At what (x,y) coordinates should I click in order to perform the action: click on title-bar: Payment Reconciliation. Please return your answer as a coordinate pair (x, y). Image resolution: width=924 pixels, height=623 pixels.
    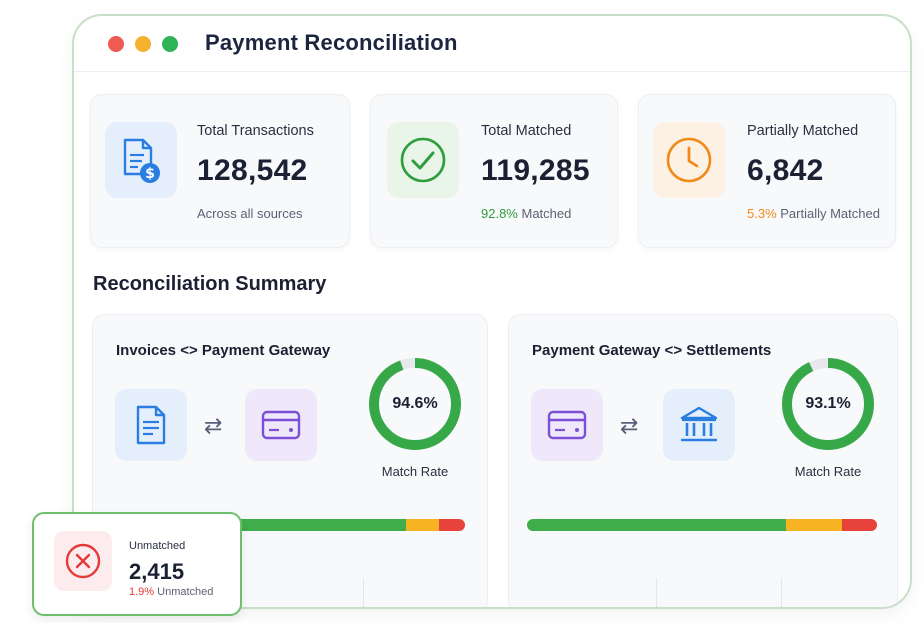
    Looking at the image, I should click on (492, 44).